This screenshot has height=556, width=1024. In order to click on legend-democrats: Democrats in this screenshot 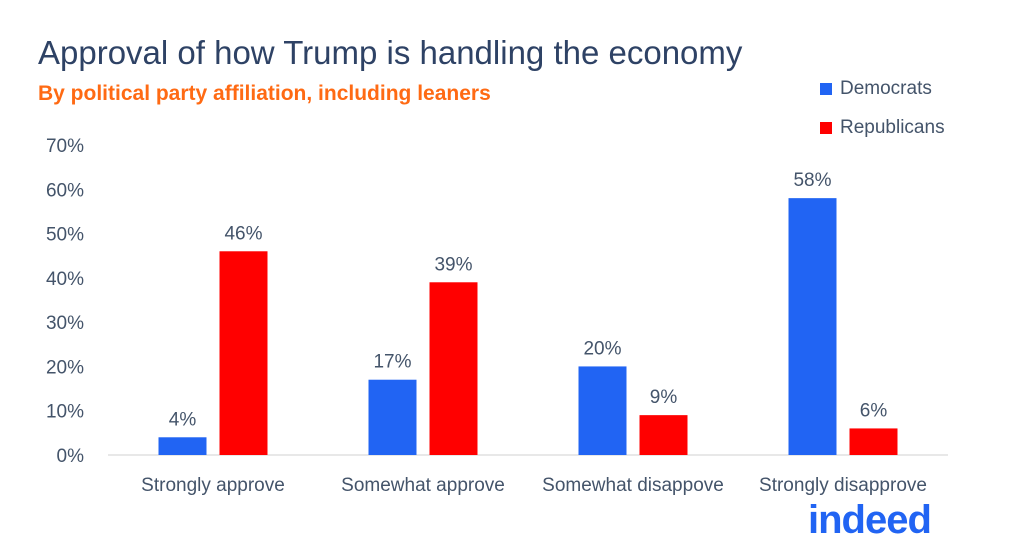, I will do `click(876, 89)`.